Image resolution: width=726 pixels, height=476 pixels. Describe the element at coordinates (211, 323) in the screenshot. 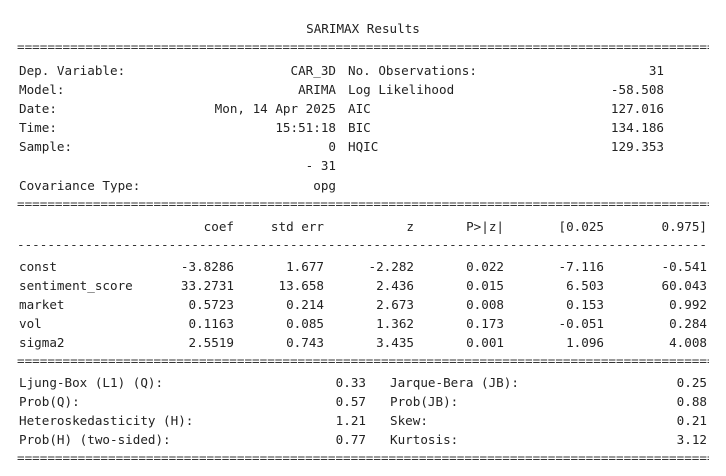

I see `cell: 0.1163` at that location.